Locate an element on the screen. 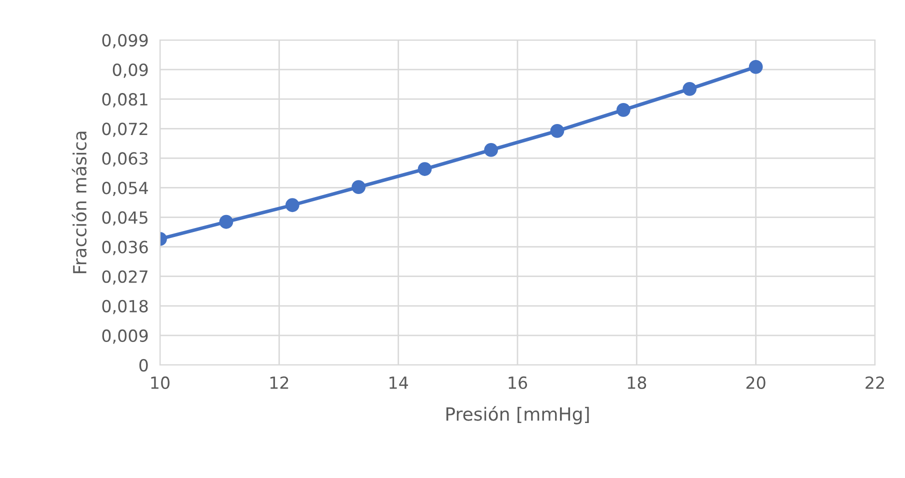  x-tick-label: 16 is located at coordinates (518, 383).